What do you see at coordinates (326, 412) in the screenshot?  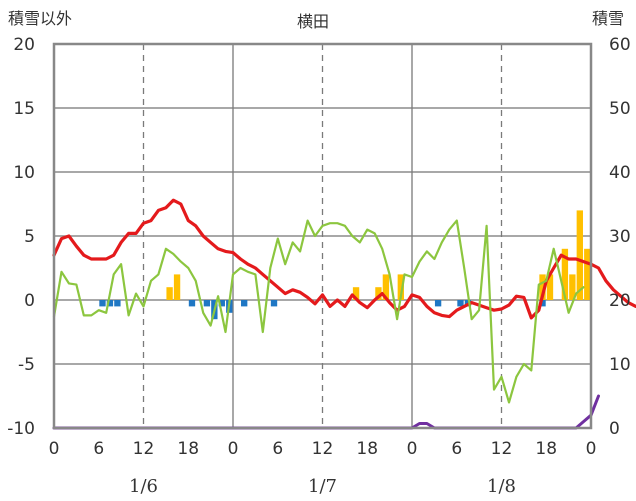 I see `series-line` at bounding box center [326, 412].